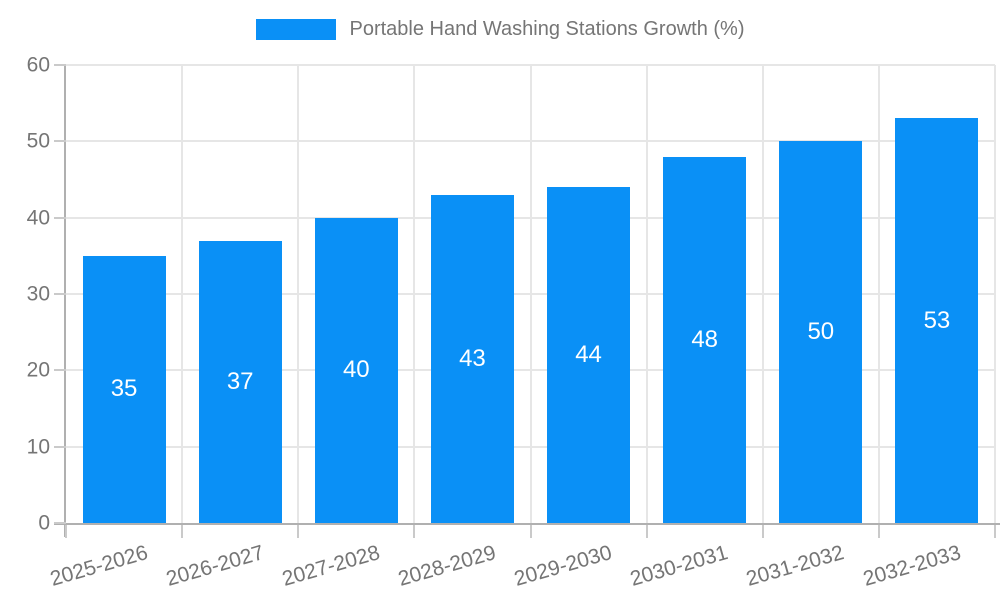  I want to click on bar: 37, so click(240, 381).